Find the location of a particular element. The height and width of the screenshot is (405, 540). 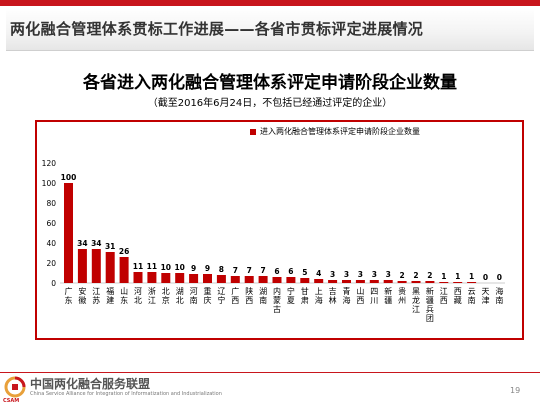

footer-org-name: 中国两化融合服务联盟 is located at coordinates (90, 384).